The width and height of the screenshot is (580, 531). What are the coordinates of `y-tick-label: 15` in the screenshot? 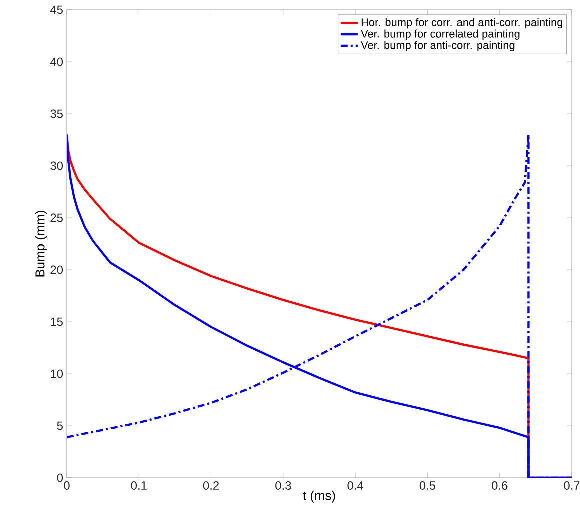 It's located at (57, 322).